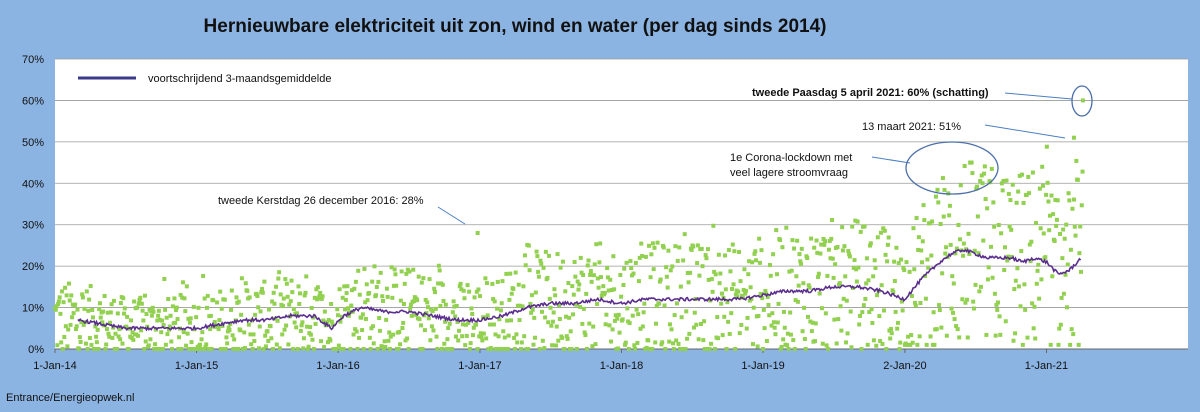 The image size is (1200, 412). What do you see at coordinates (891, 160) in the screenshot?
I see `arrow-corona` at bounding box center [891, 160].